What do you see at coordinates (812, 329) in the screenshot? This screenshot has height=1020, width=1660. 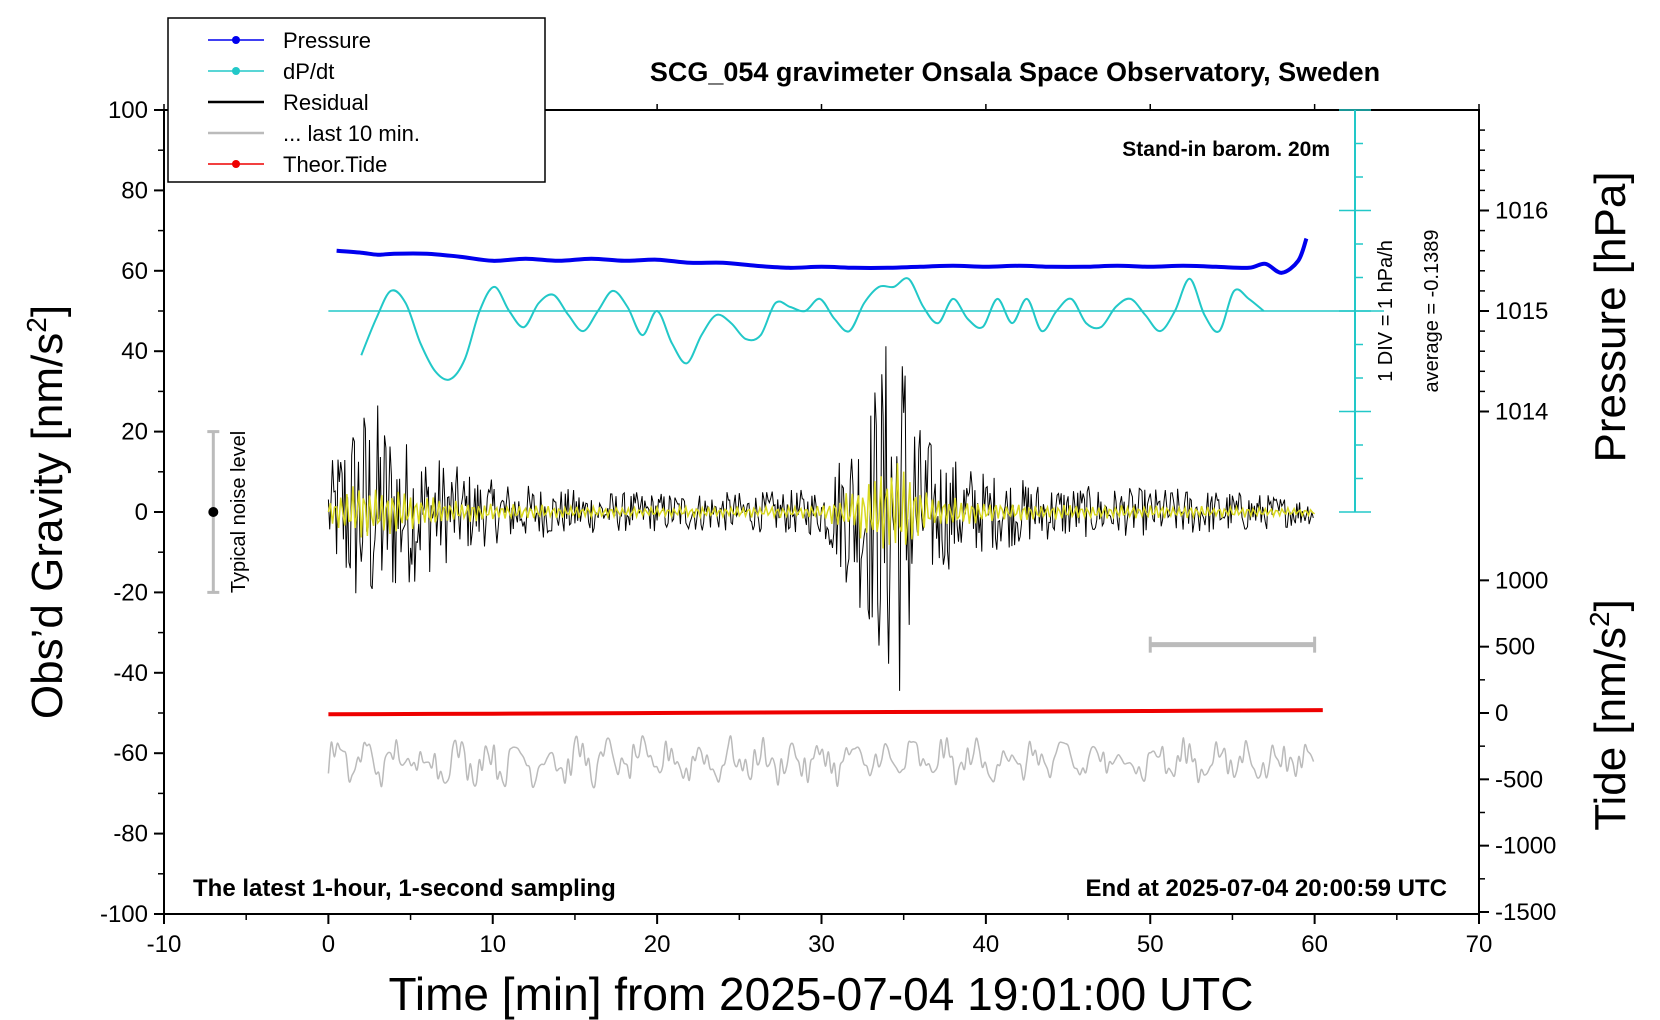 I see `dpdt-line` at bounding box center [812, 329].